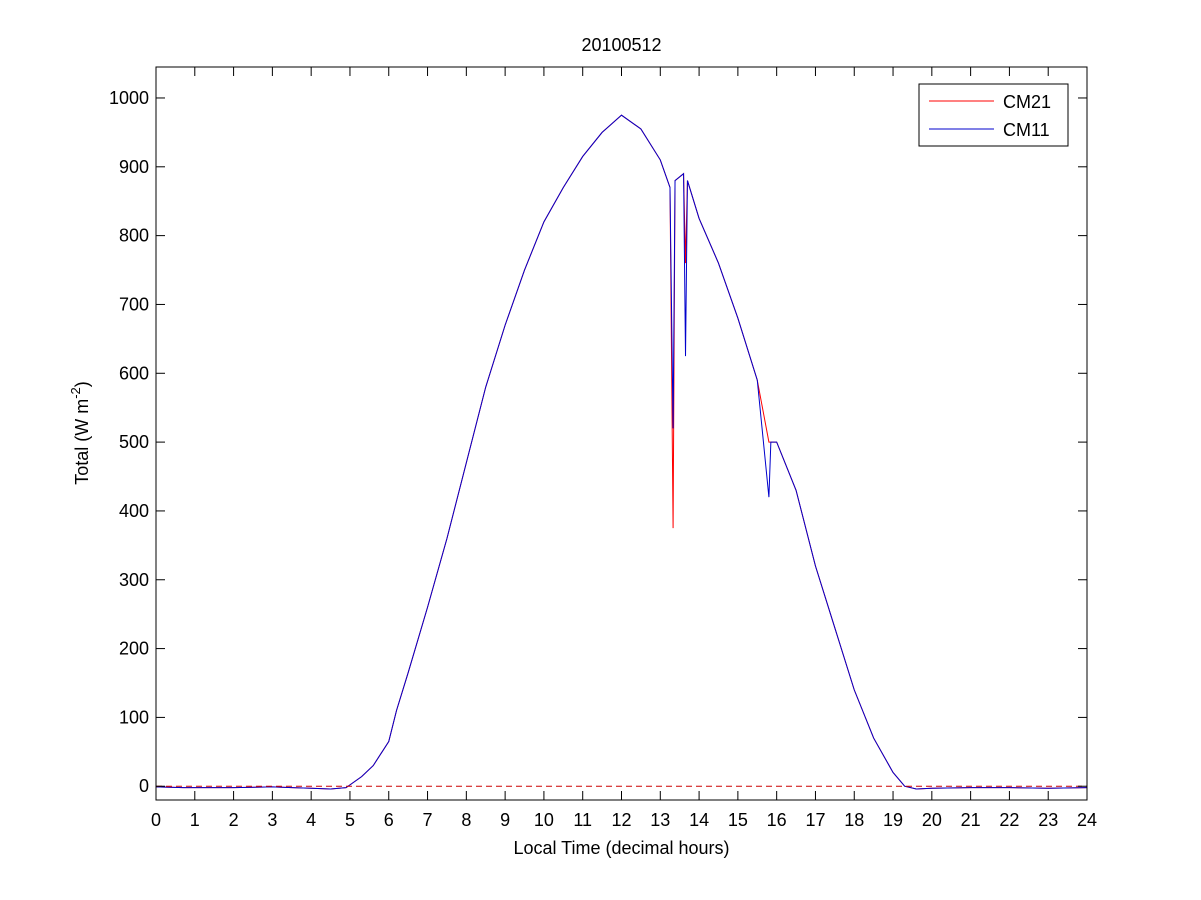 The width and height of the screenshot is (1201, 900). What do you see at coordinates (466, 820) in the screenshot?
I see `x-tick-label: 8` at bounding box center [466, 820].